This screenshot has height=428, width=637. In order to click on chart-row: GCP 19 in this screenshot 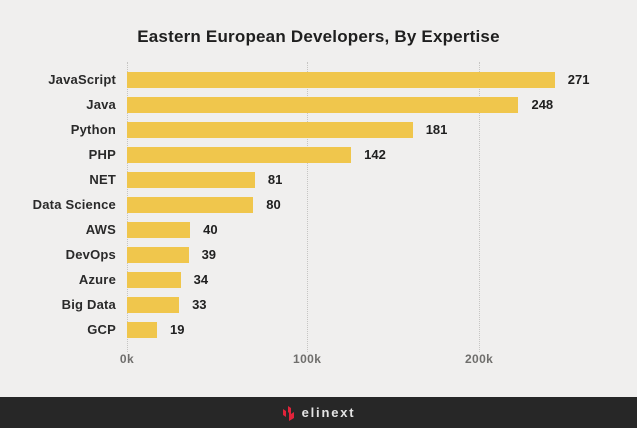, I will do `click(348, 329)`.